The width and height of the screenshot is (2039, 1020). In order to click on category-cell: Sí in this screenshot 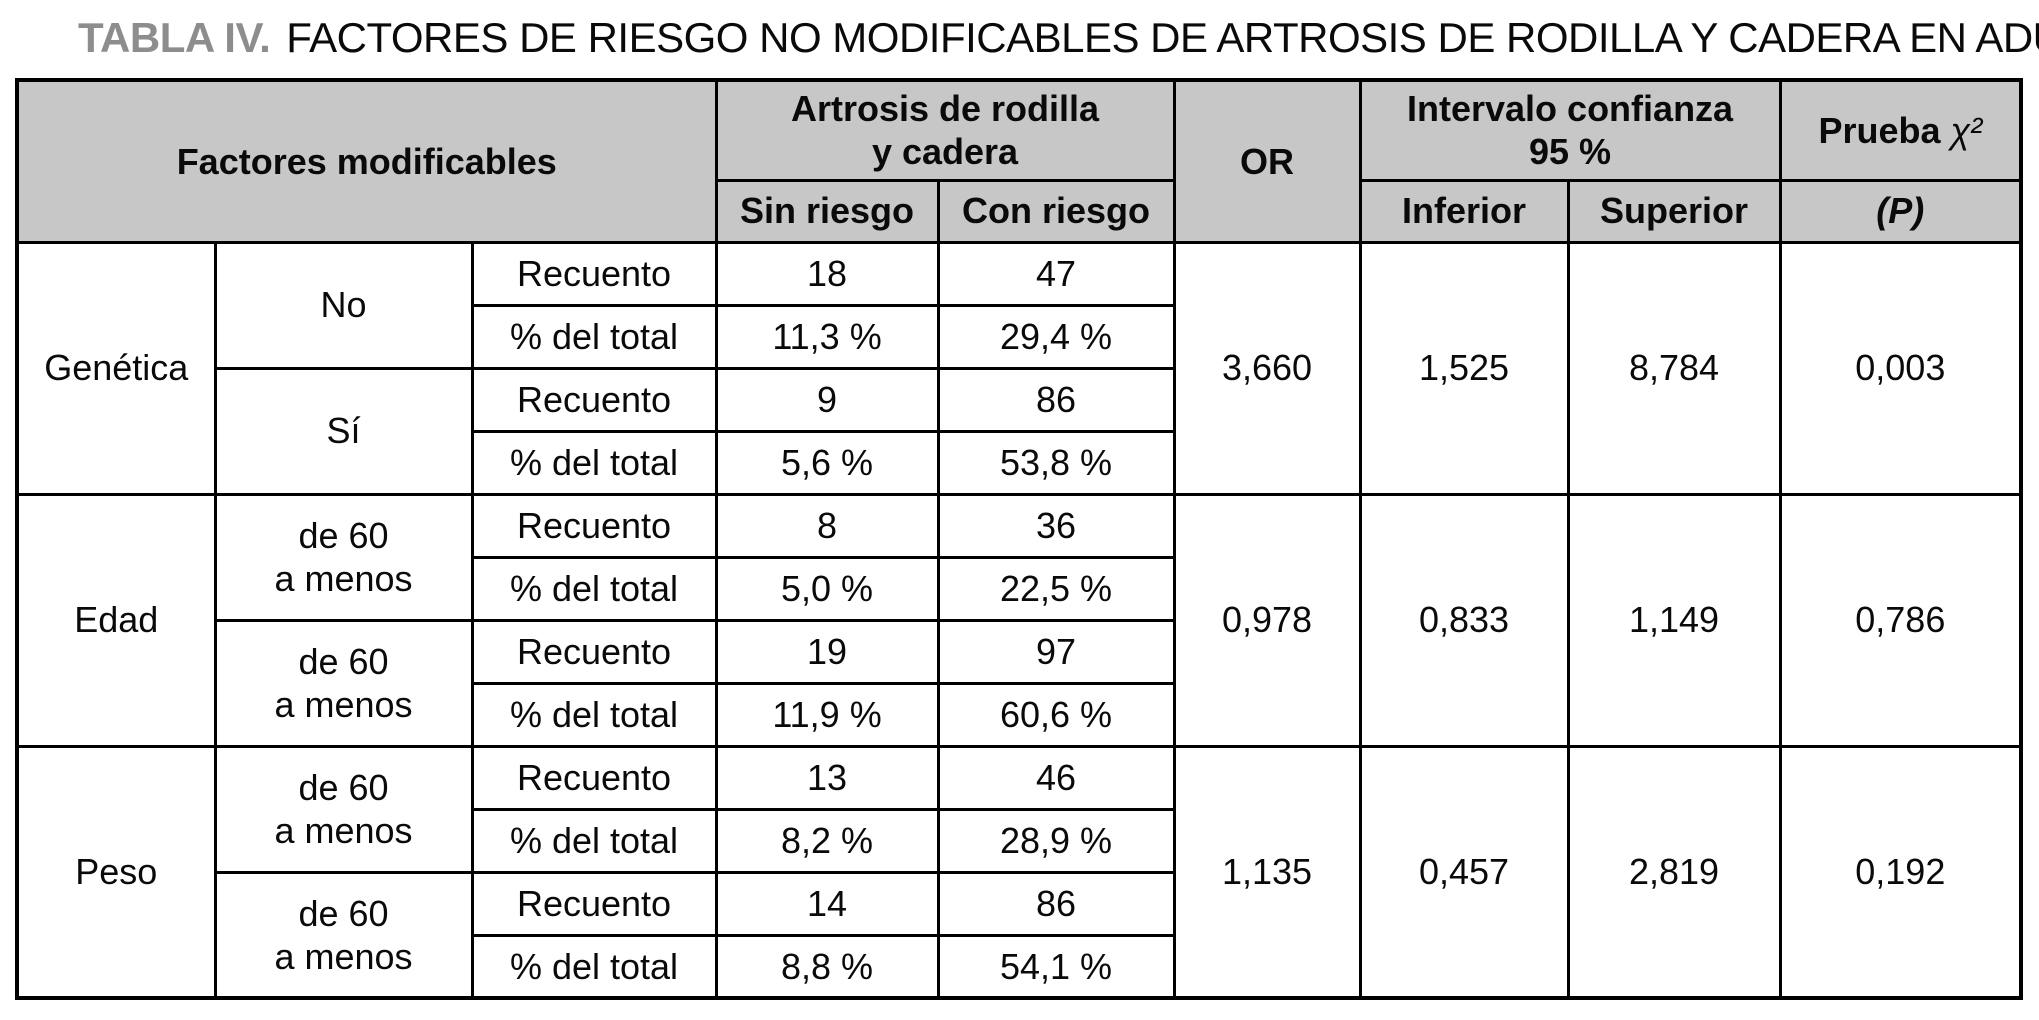, I will do `click(343, 431)`.